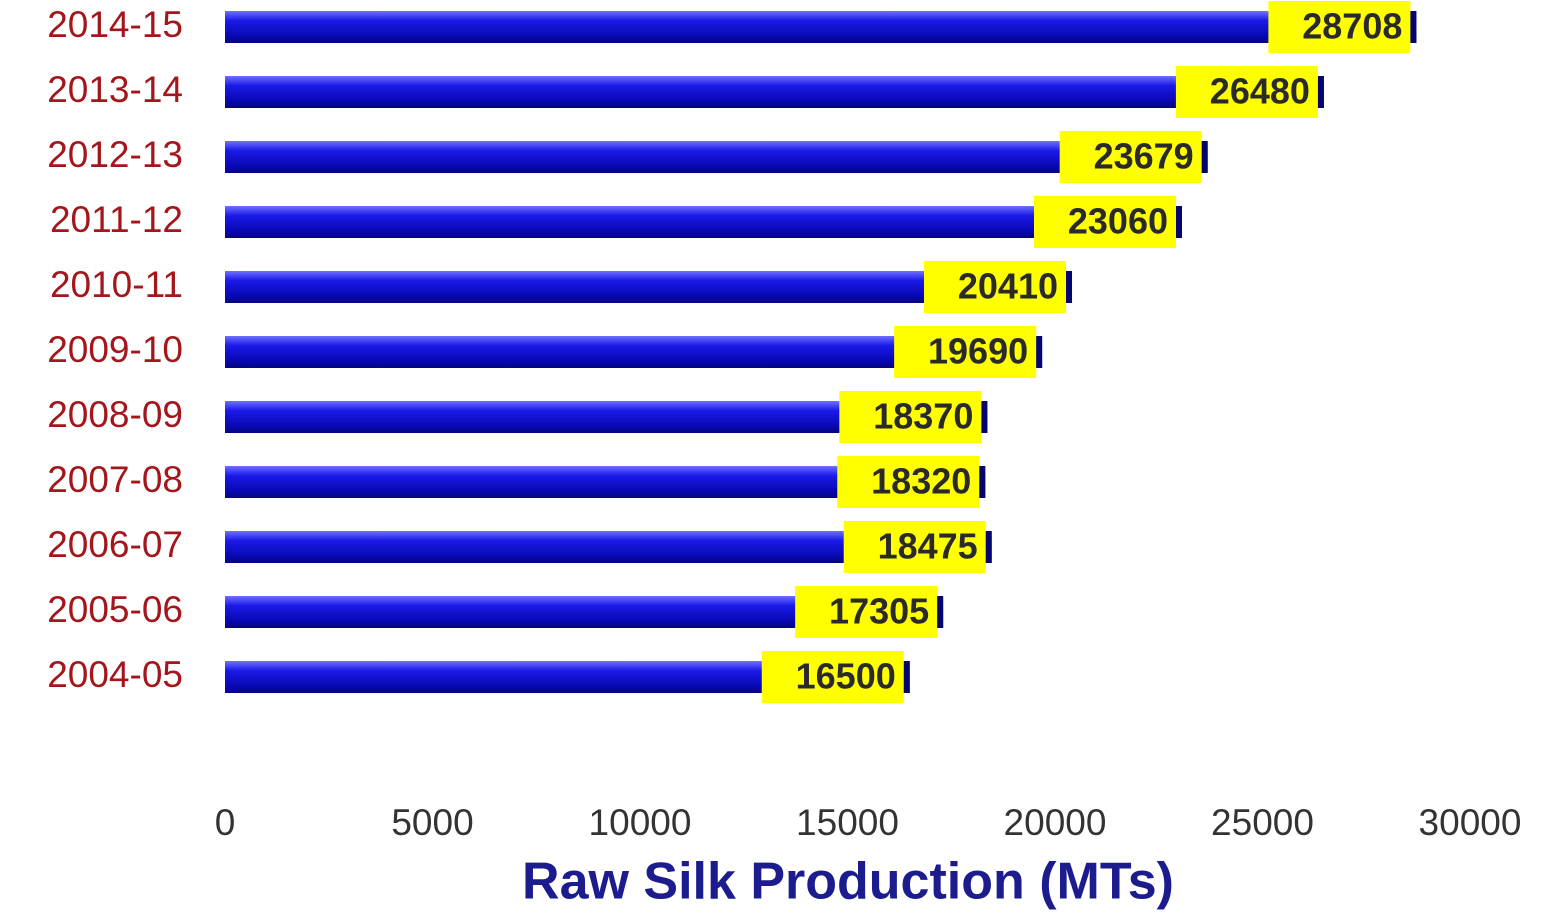  What do you see at coordinates (1055, 822) in the screenshot?
I see `x-tick-label: 20000` at bounding box center [1055, 822].